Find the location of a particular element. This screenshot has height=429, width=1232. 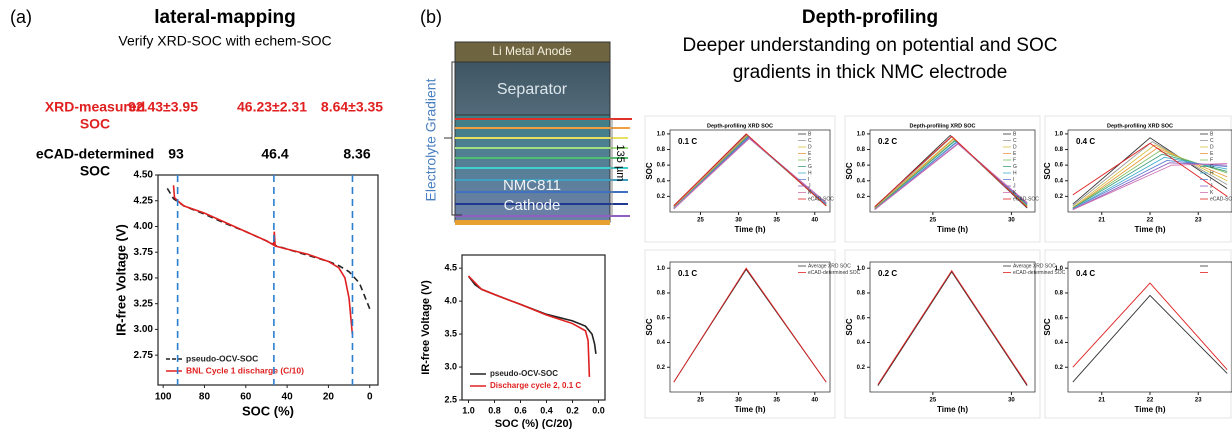

legend-label: D is located at coordinates (1015, 147).